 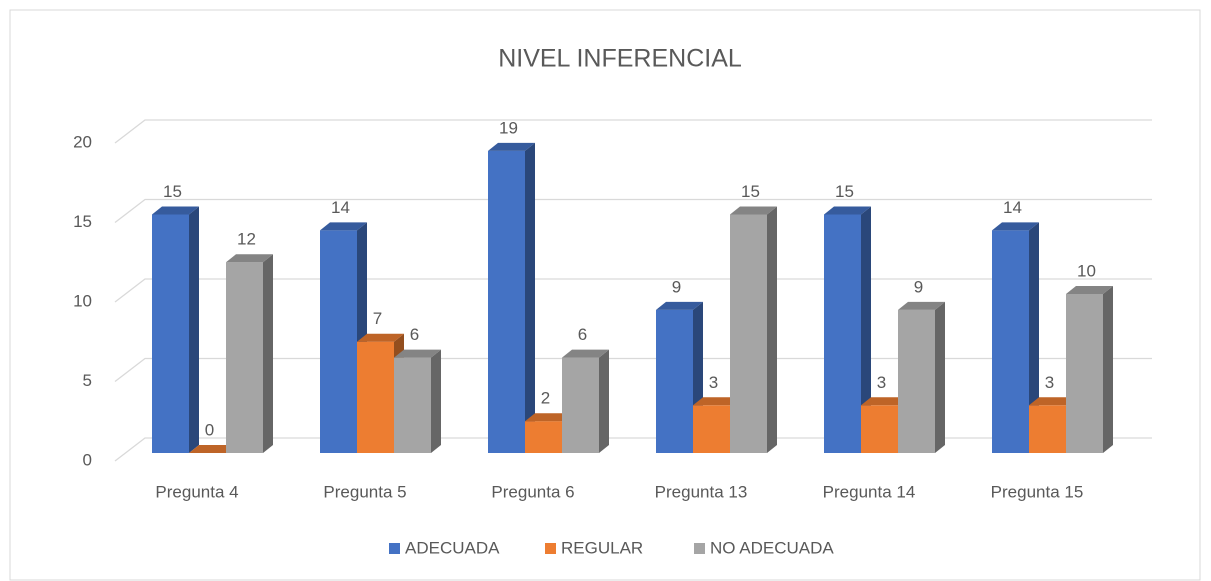 What do you see at coordinates (532, 491) in the screenshot?
I see `x-tick-label: Pregunta 6` at bounding box center [532, 491].